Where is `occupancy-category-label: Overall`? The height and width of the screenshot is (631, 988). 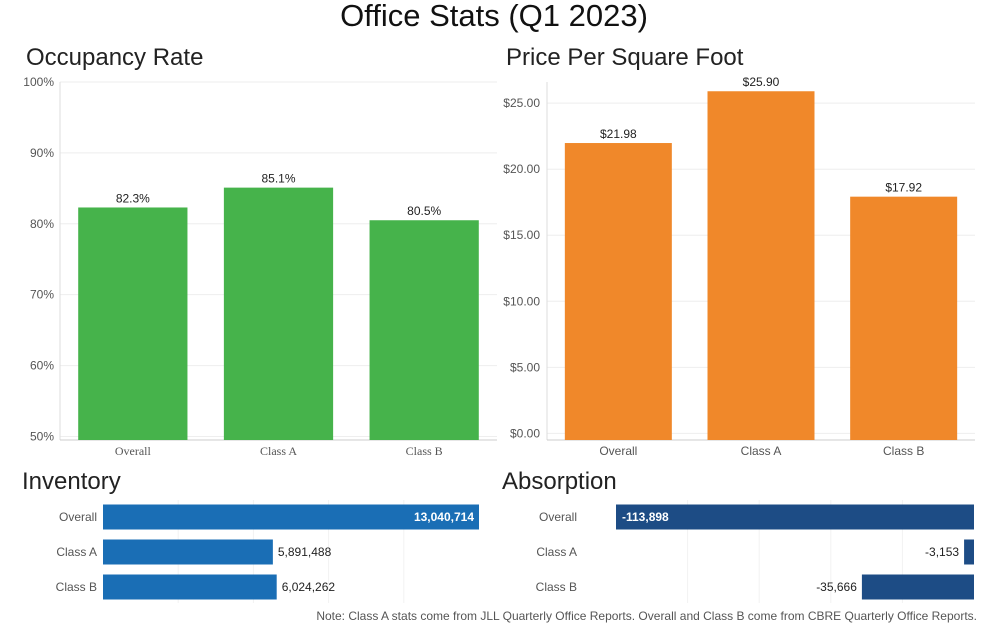 occupancy-category-label: Overall is located at coordinates (133, 451).